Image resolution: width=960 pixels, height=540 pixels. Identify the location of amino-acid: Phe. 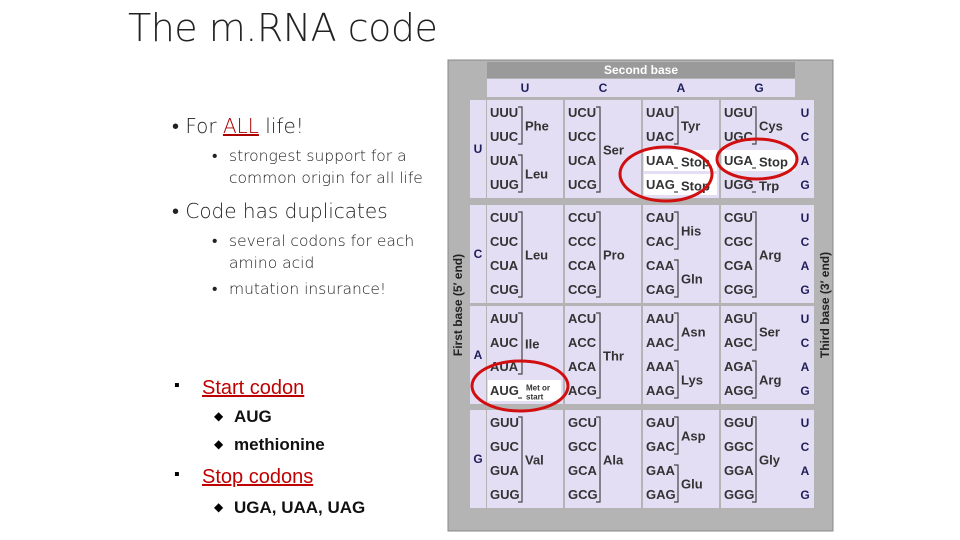
(537, 126).